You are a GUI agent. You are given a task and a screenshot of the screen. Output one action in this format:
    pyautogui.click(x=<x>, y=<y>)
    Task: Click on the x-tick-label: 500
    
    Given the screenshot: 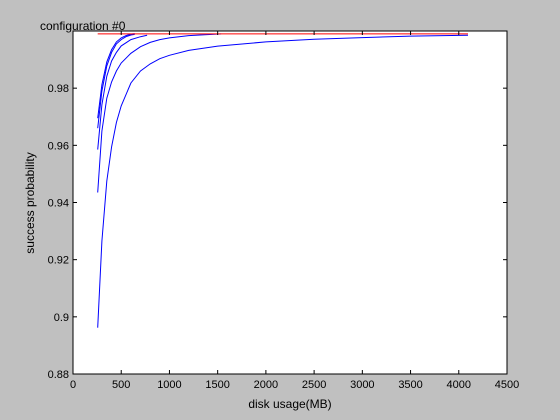 What is the action you would take?
    pyautogui.click(x=121, y=385)
    